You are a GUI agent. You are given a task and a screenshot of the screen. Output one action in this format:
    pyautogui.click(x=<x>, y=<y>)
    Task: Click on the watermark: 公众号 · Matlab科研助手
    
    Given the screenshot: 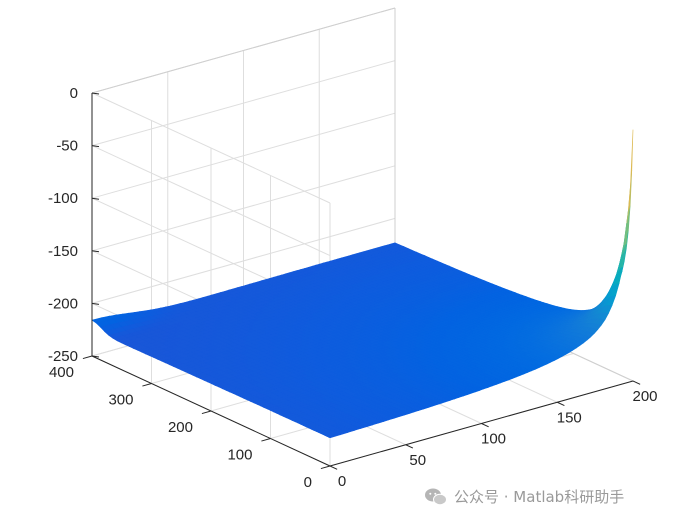 What is the action you would take?
    pyautogui.click(x=524, y=496)
    